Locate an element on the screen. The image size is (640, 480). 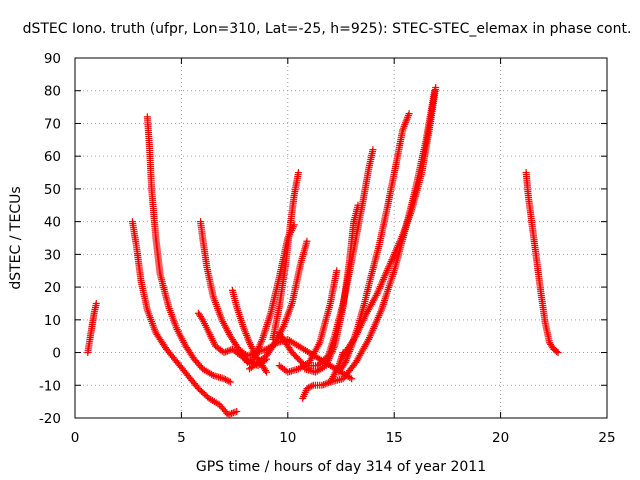
y-tick-label: 40 is located at coordinates (52, 223).